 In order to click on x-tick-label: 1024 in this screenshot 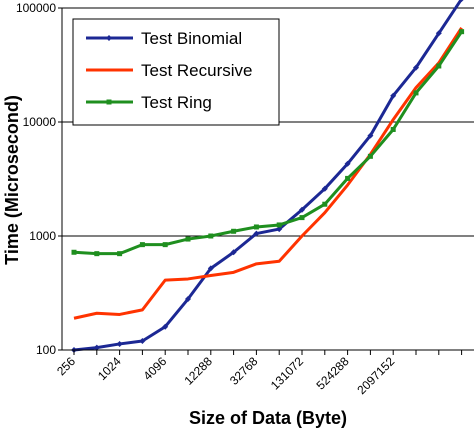, I will do `click(109, 368)`.